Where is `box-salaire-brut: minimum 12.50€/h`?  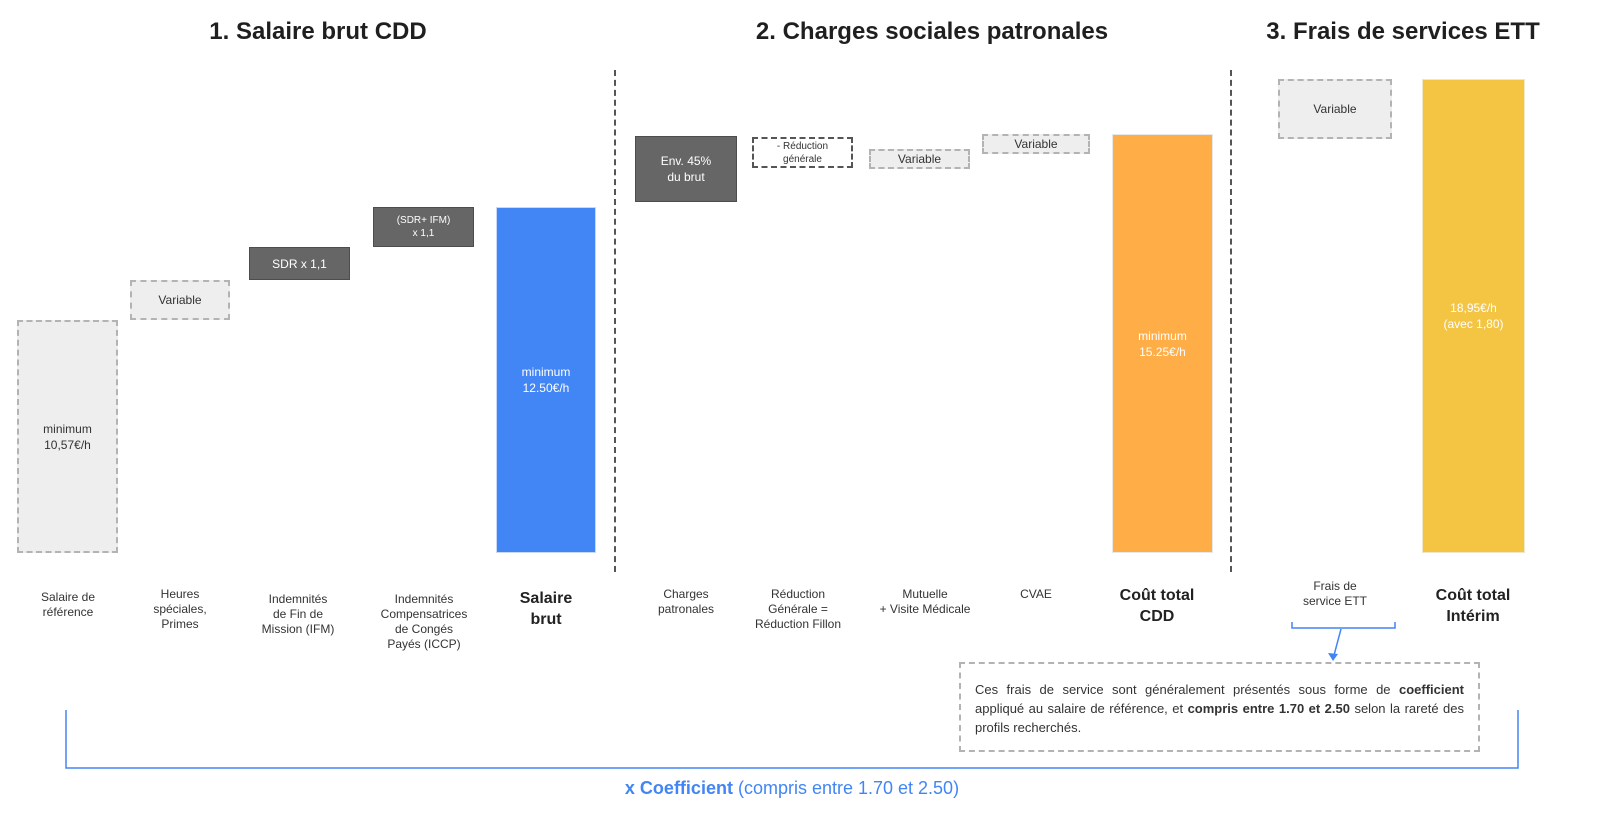 box-salaire-brut: minimum 12.50€/h is located at coordinates (546, 380).